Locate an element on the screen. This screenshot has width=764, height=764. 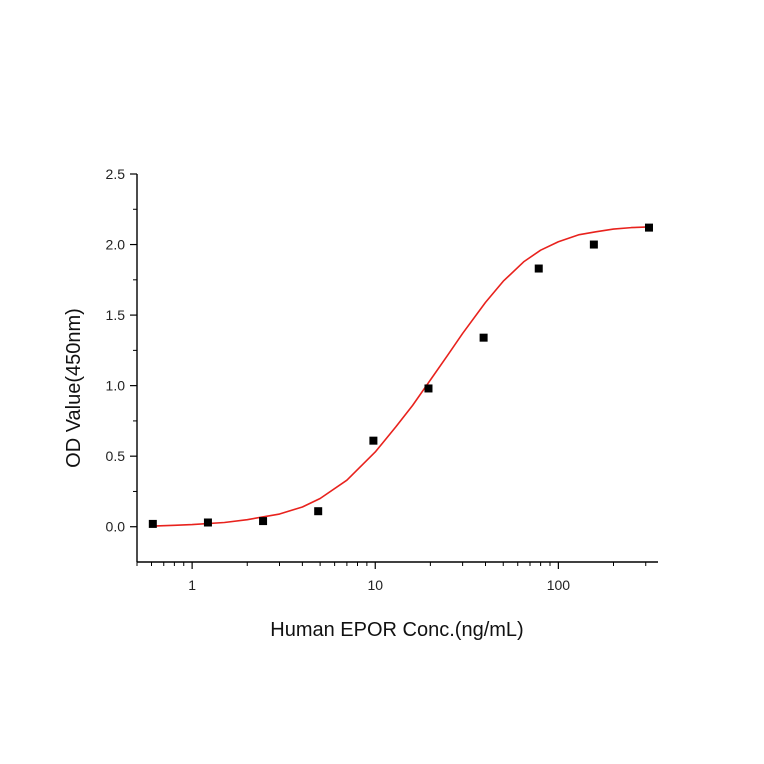
y-tick-label: 2.0 is located at coordinates (116, 245).